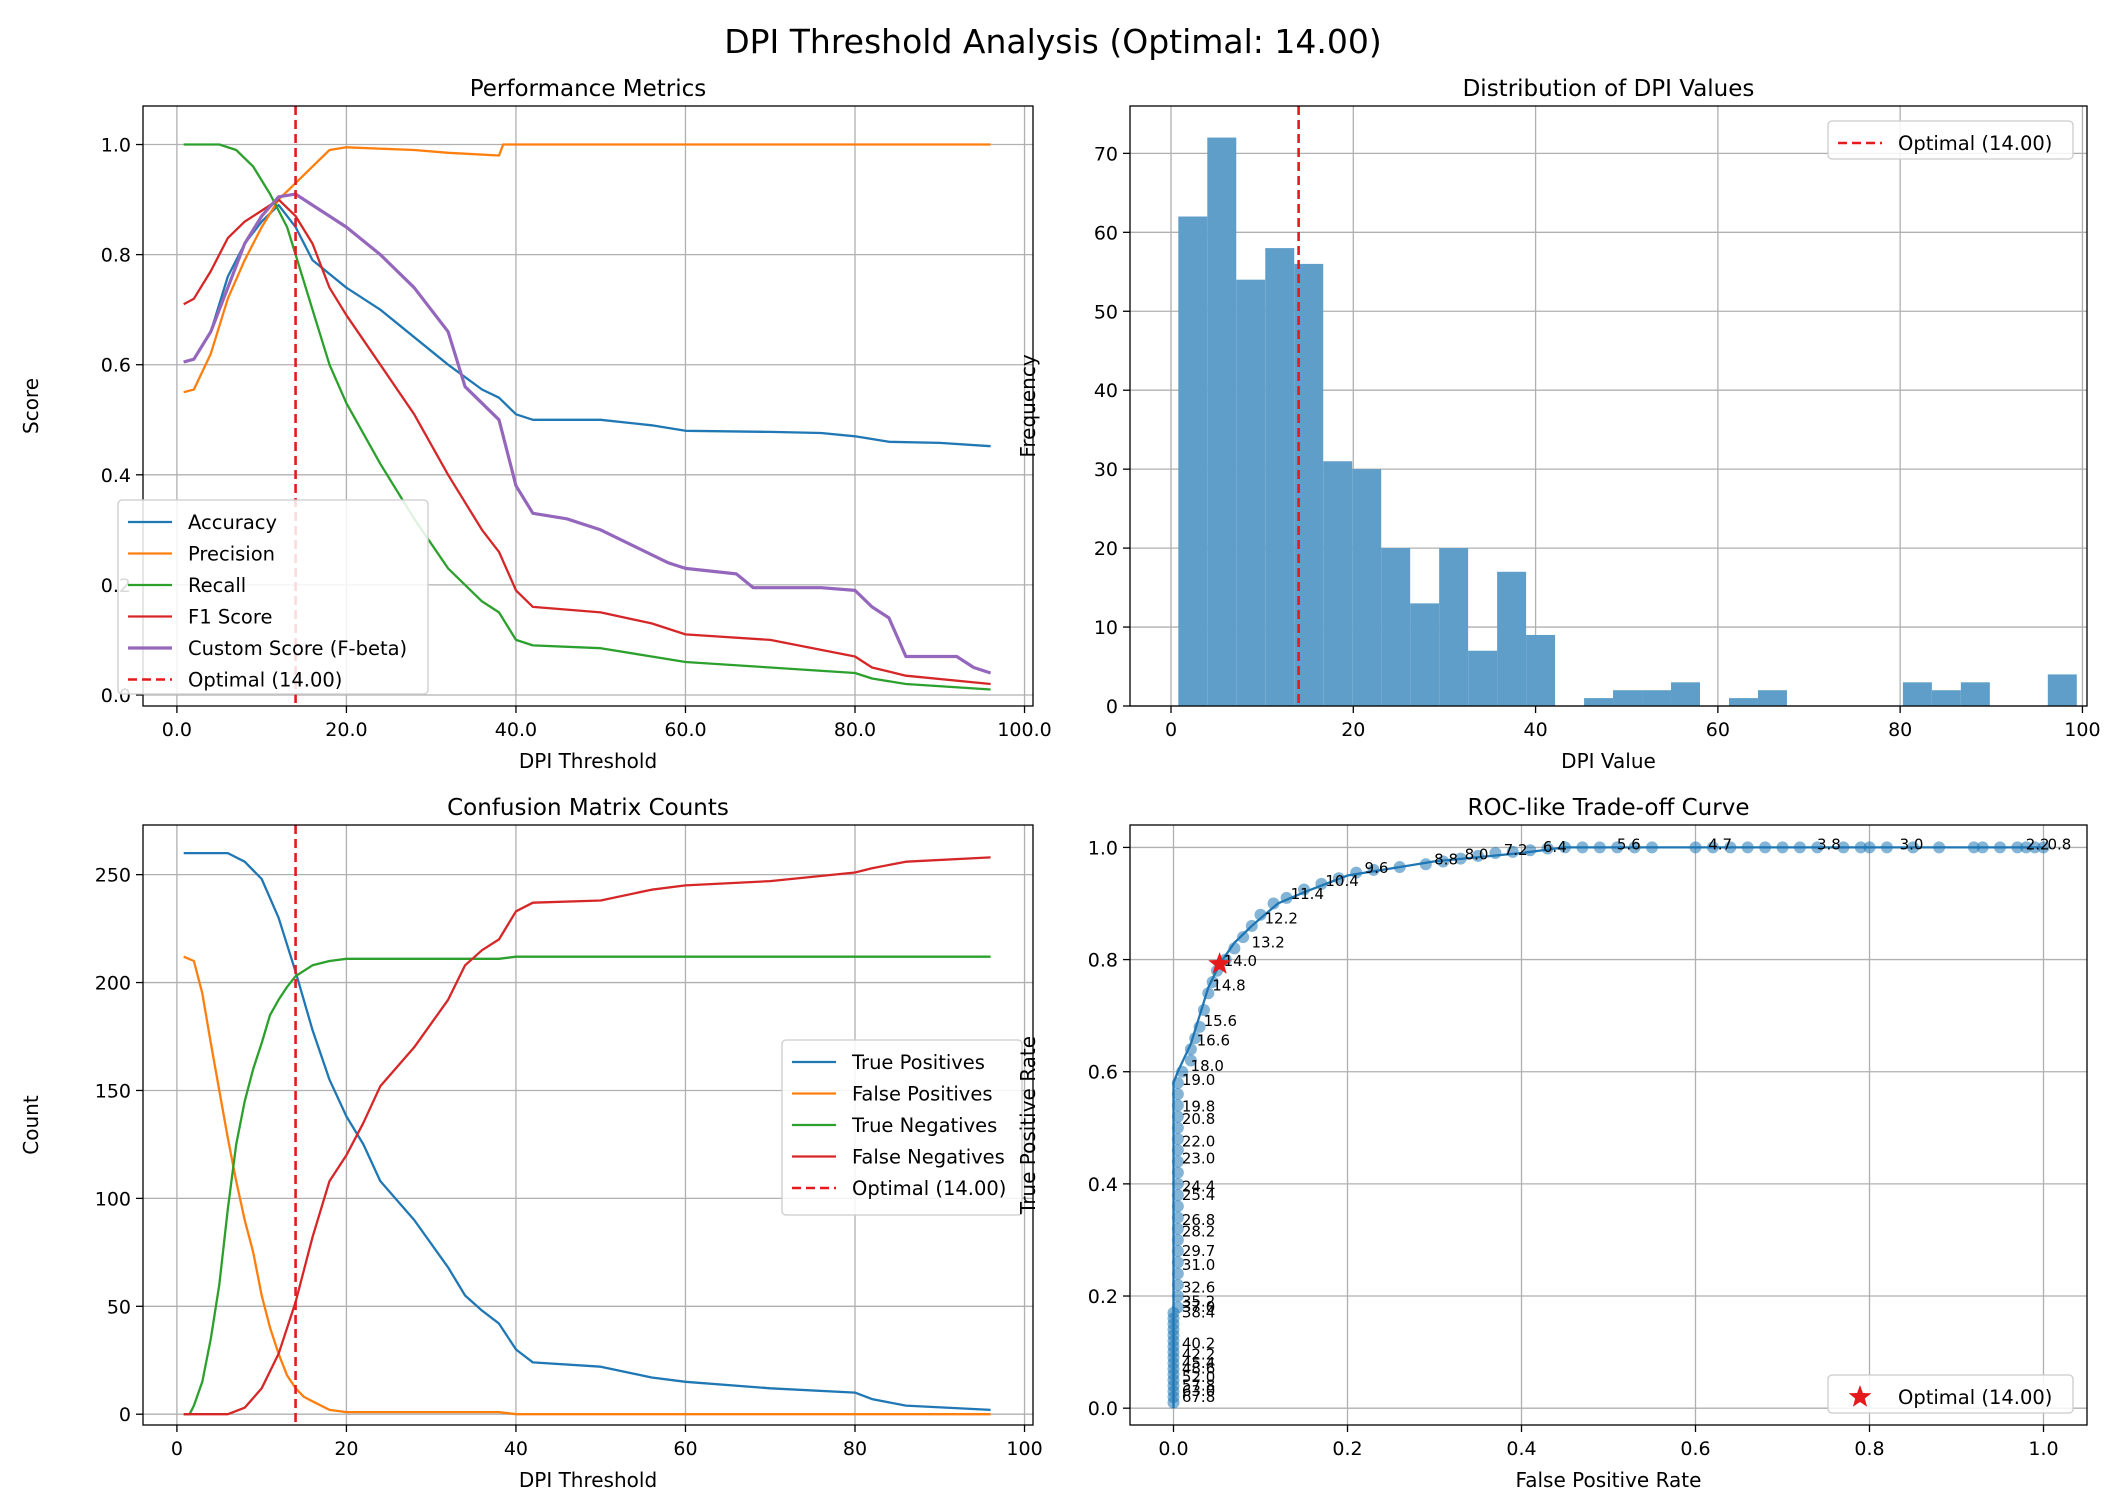  Describe the element at coordinates (1198, 1186) in the screenshot. I see `threshold-label: 24.4` at that location.